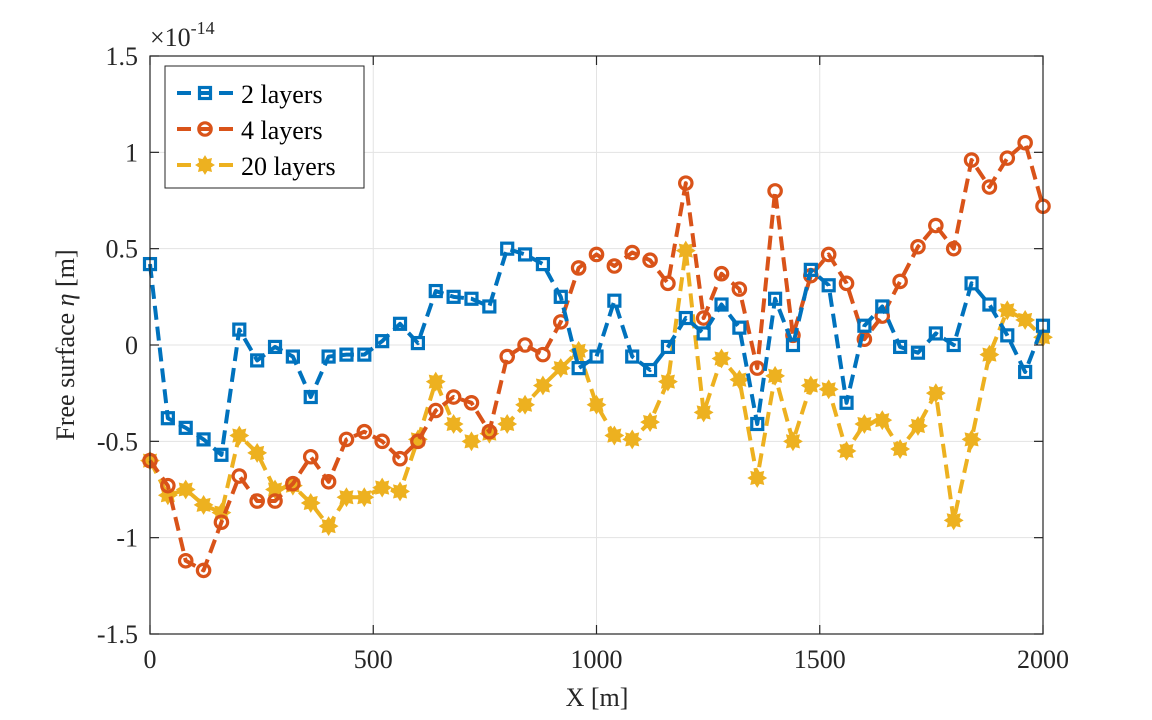  What do you see at coordinates (65, 344) in the screenshot?
I see `y-axis-label: Free surface η [m]` at bounding box center [65, 344].